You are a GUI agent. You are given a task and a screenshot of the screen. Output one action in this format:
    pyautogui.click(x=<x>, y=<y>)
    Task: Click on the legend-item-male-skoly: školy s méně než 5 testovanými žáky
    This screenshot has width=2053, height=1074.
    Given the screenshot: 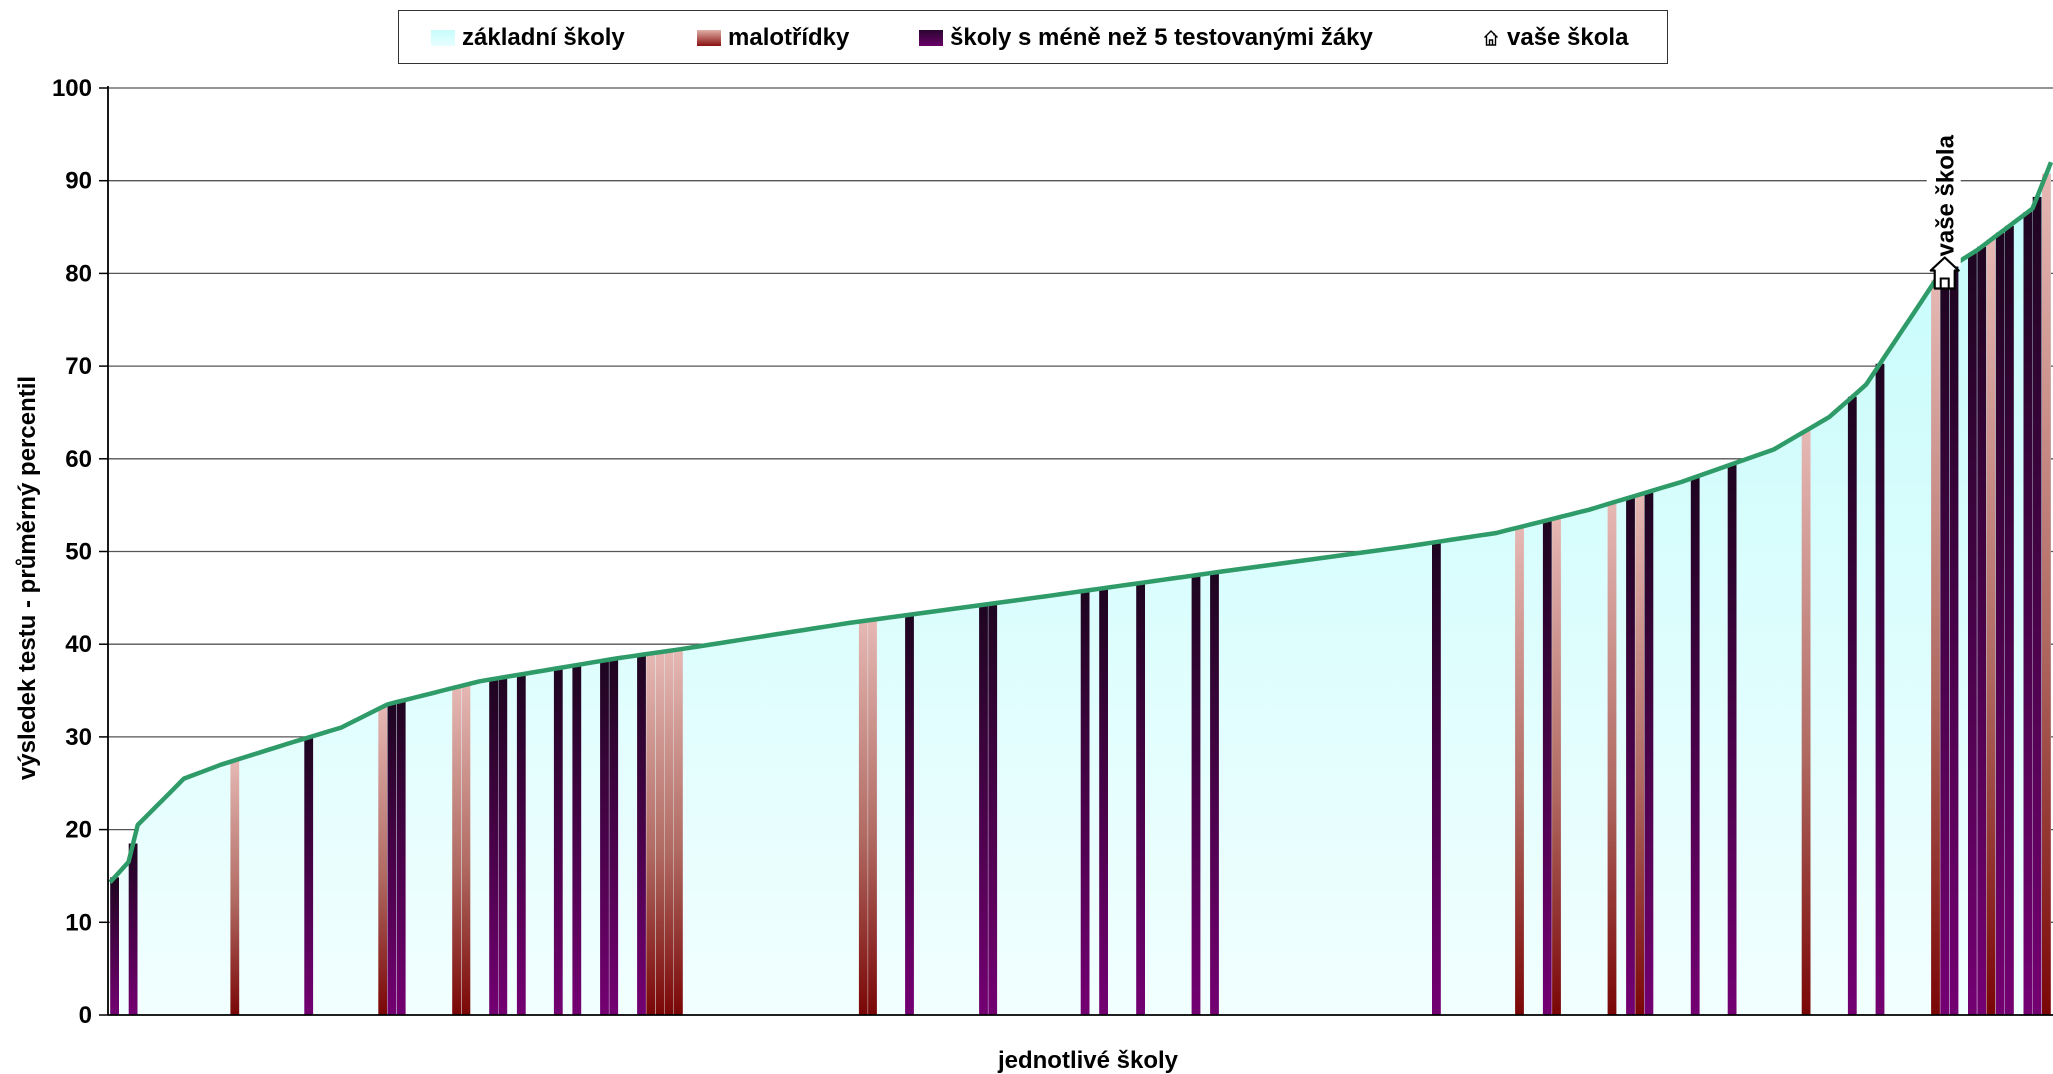 What is the action you would take?
    pyautogui.click(x=1146, y=37)
    